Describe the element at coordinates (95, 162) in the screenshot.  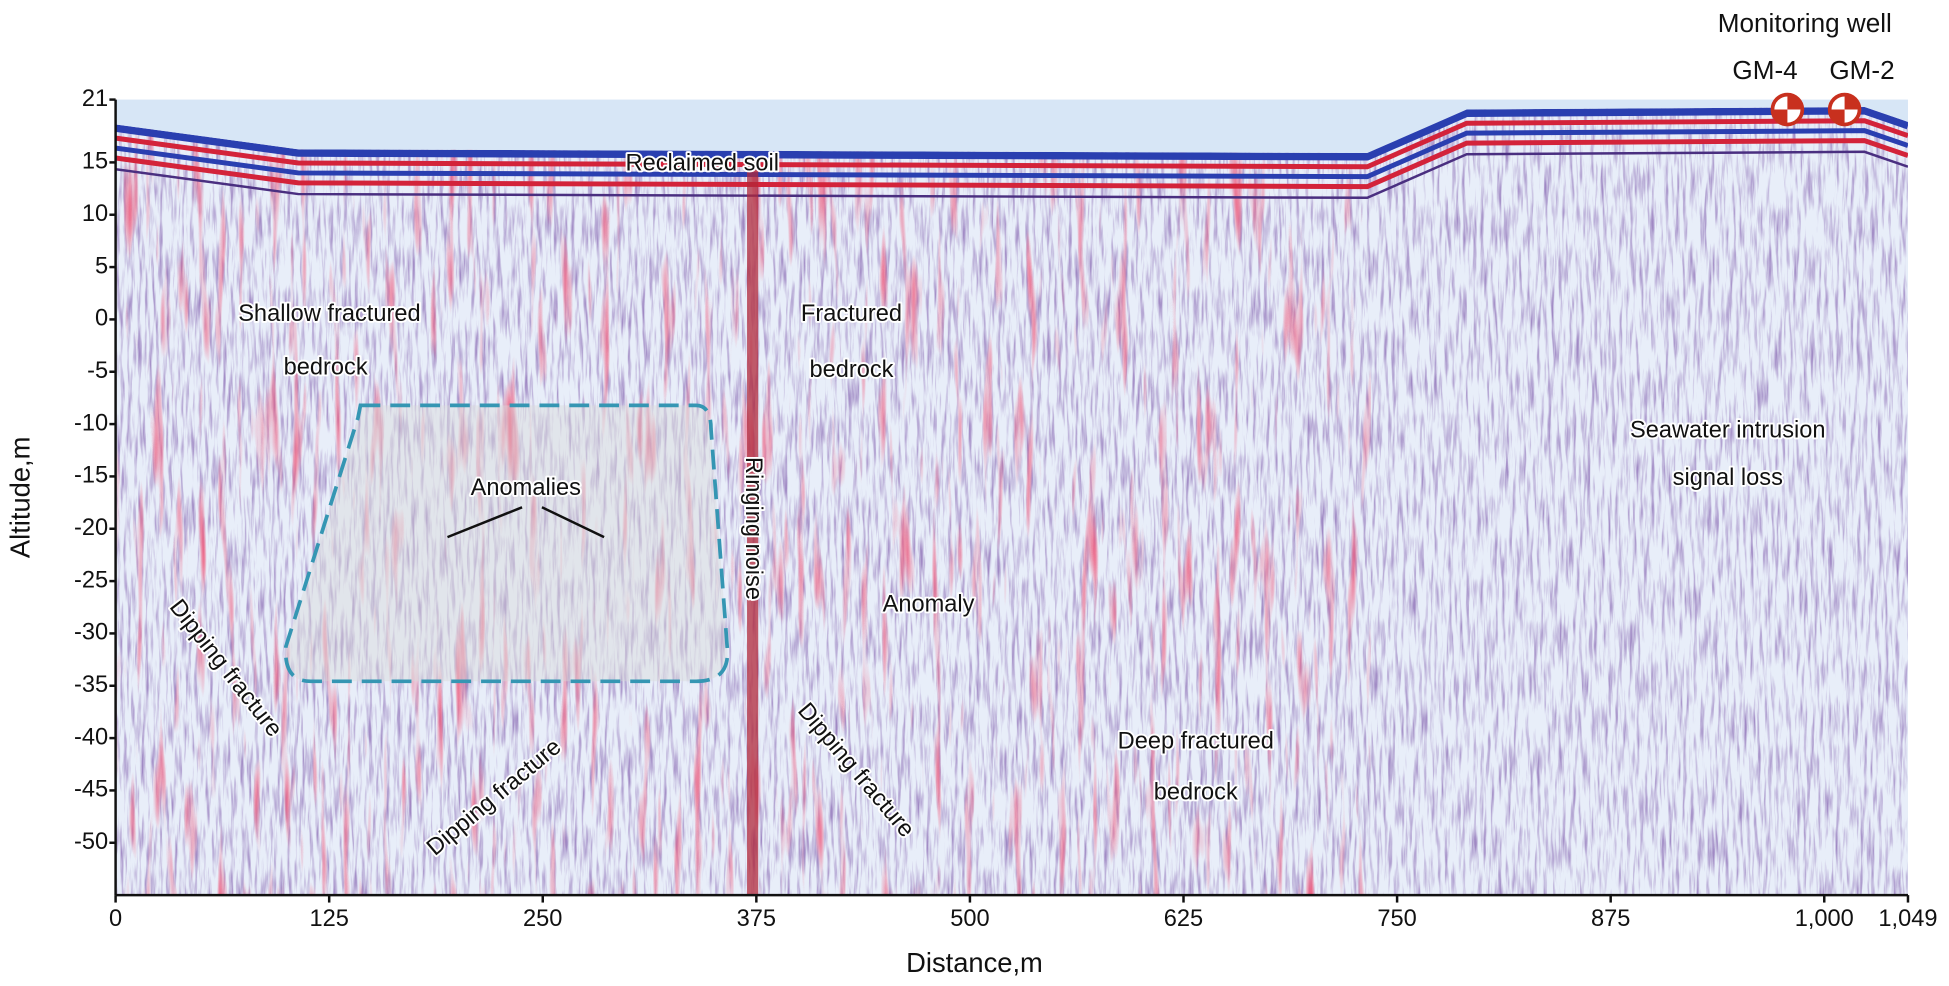
I see `y-tick-label: 15` at that location.